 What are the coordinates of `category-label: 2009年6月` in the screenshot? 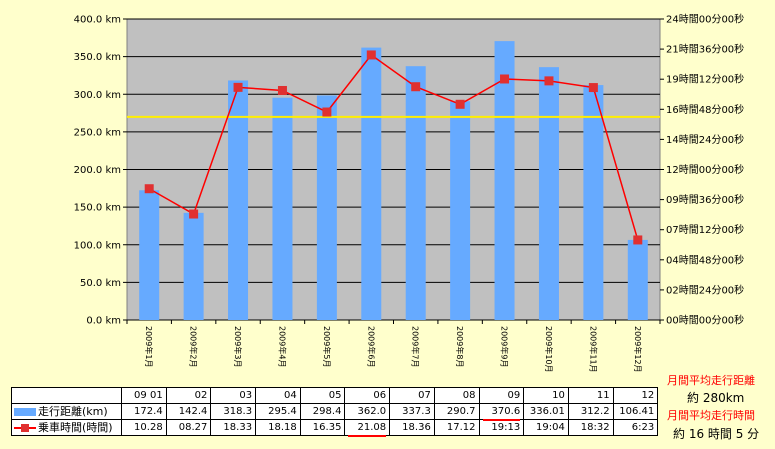 It's located at (371, 346).